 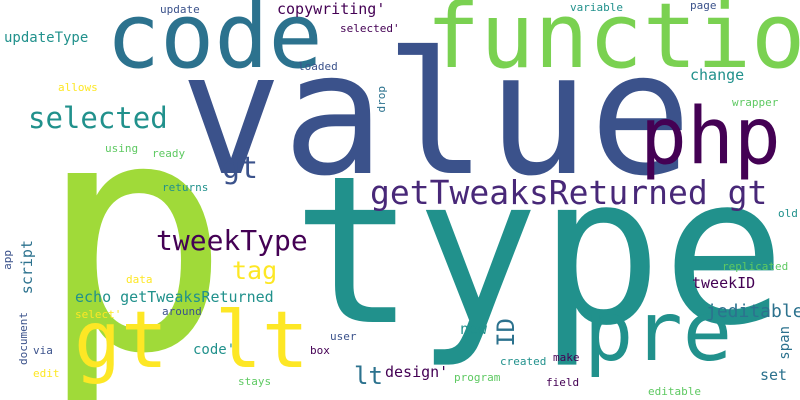 What do you see at coordinates (255, 381) in the screenshot?
I see `word-stays: stays` at bounding box center [255, 381].